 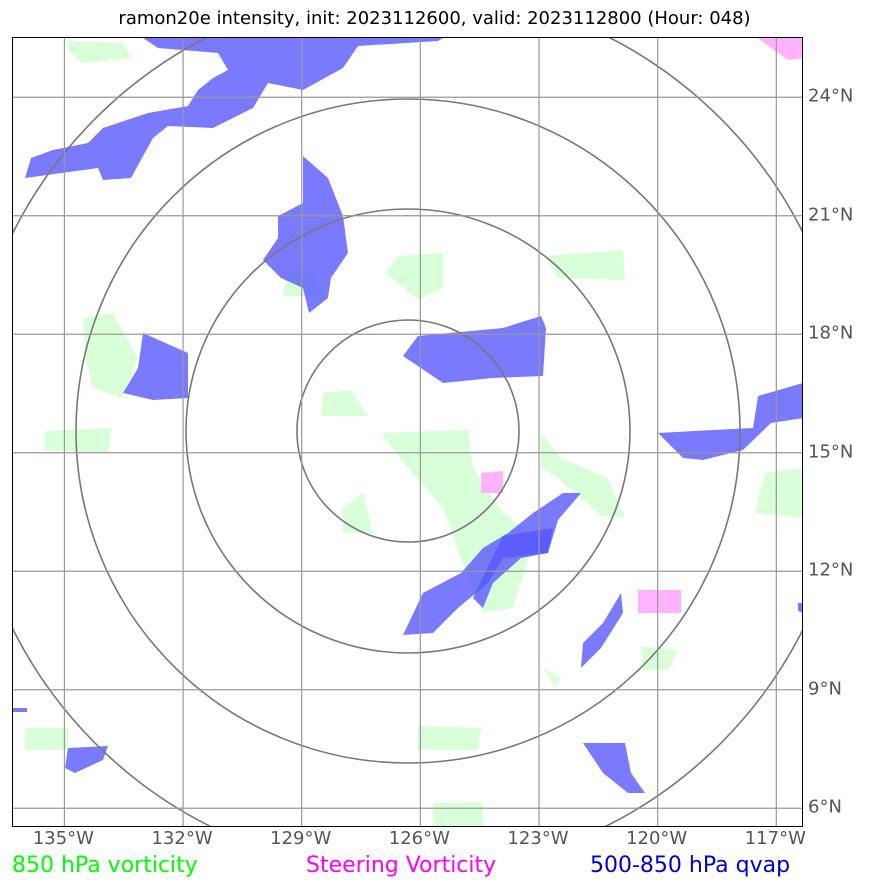 What do you see at coordinates (831, 96) in the screenshot?
I see `latitude-tick-label: 24°N` at bounding box center [831, 96].